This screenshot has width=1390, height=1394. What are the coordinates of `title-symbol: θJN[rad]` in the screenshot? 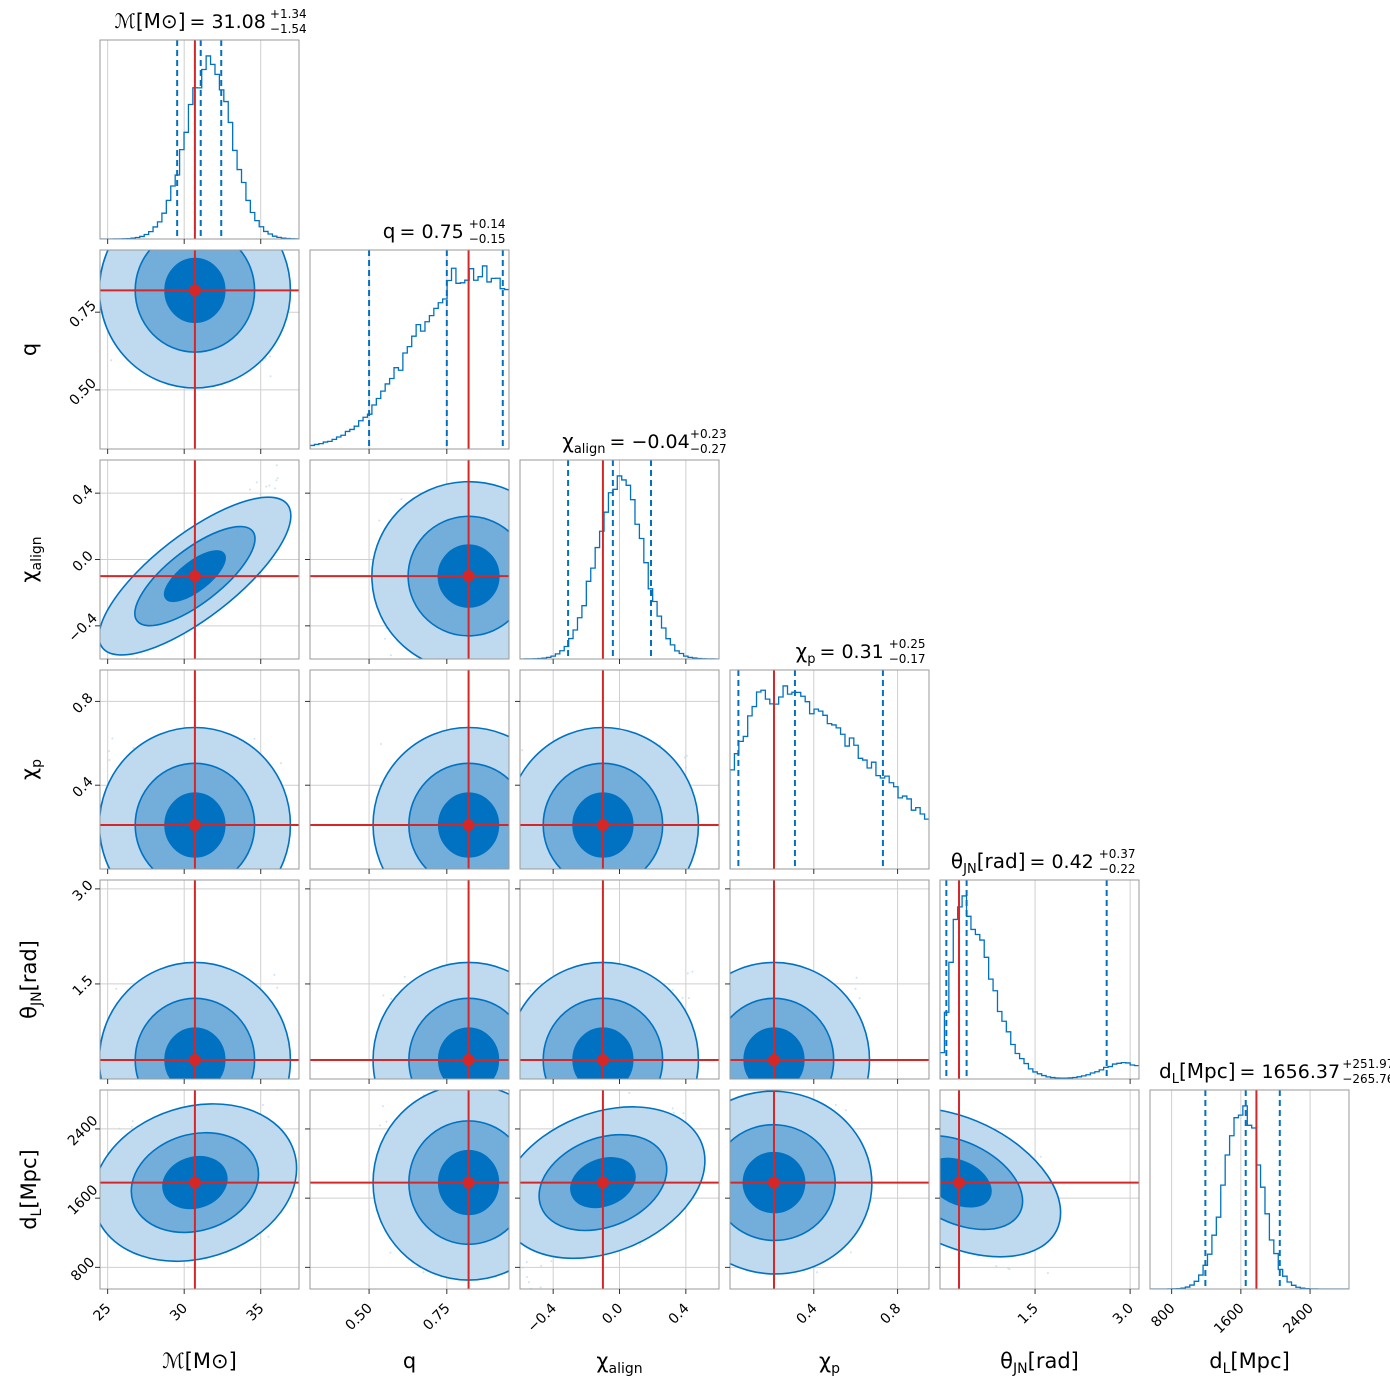 It's located at (988, 863).